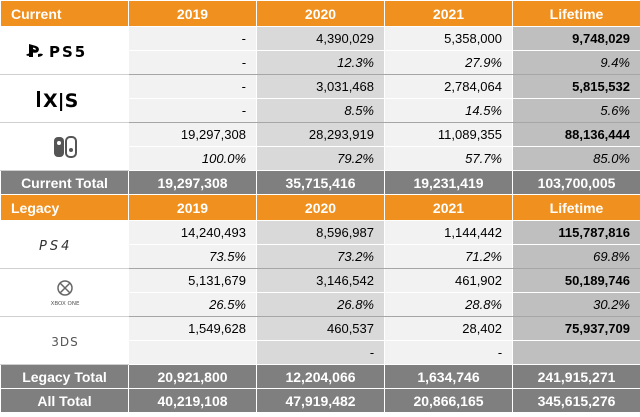 Image resolution: width=640 pixels, height=417 pixels. I want to click on xbox-series-2020-units: 3,031,468, so click(320, 86).